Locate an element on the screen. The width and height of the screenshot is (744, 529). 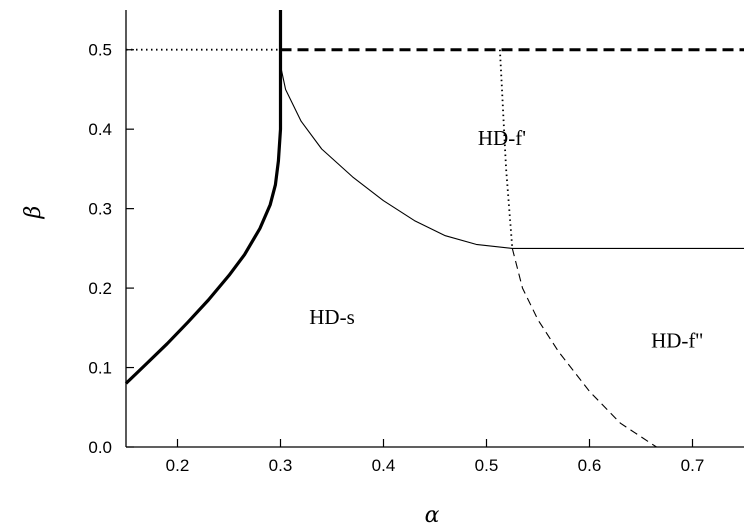
series-line-dashed is located at coordinates (584, 348).